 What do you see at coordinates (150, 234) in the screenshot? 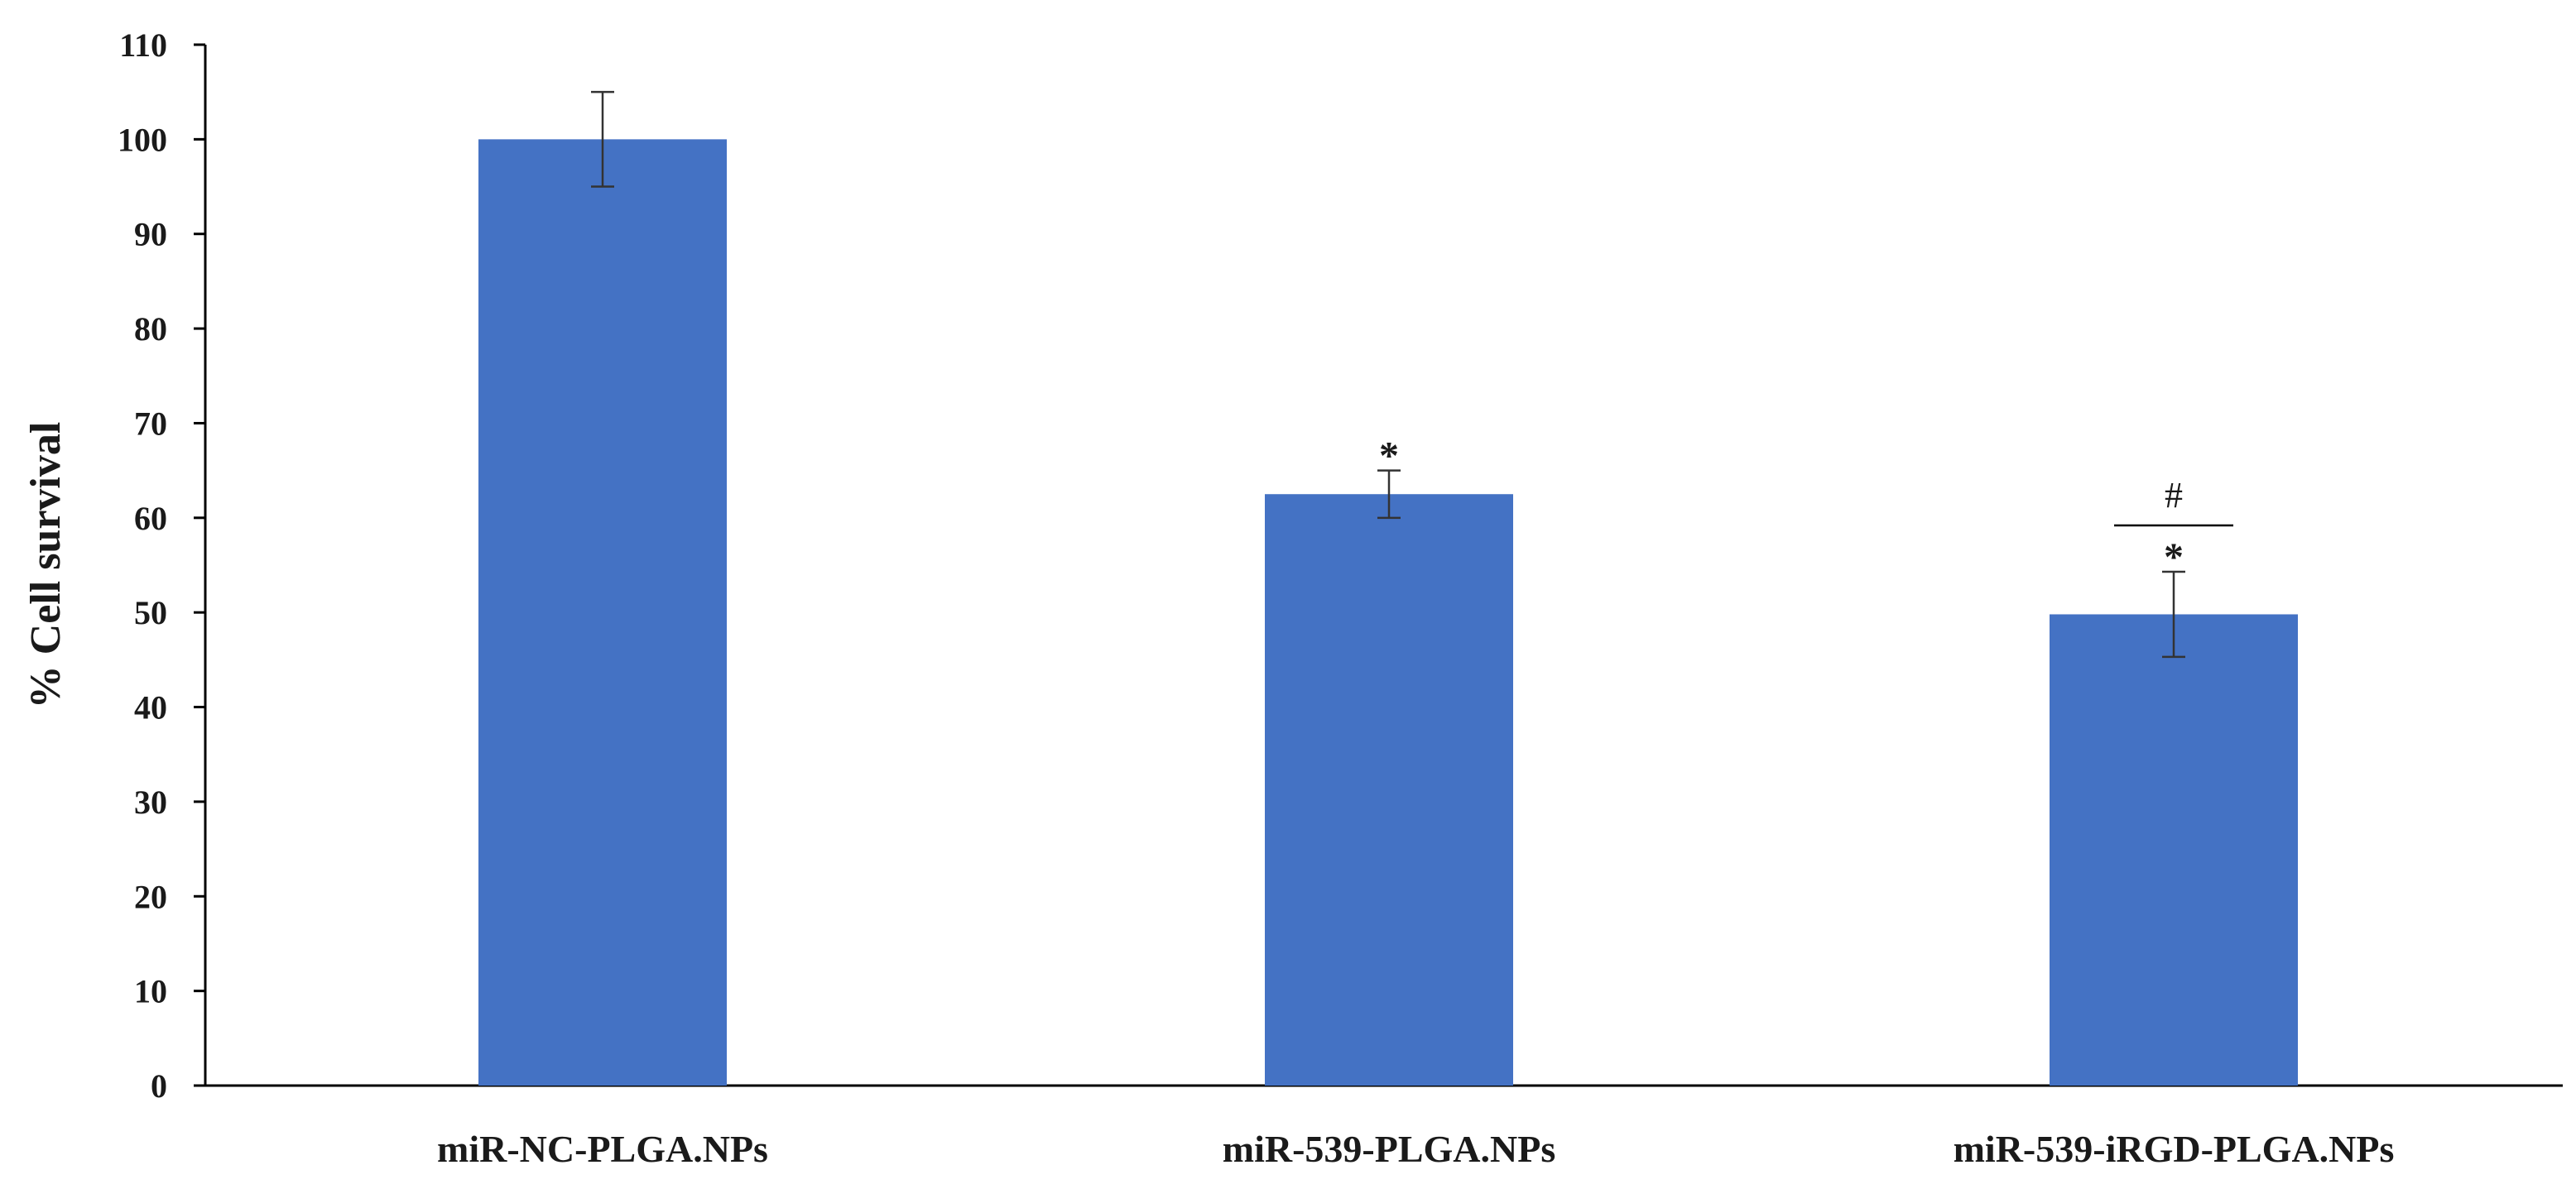
I see `y-tick-label: 90` at bounding box center [150, 234].